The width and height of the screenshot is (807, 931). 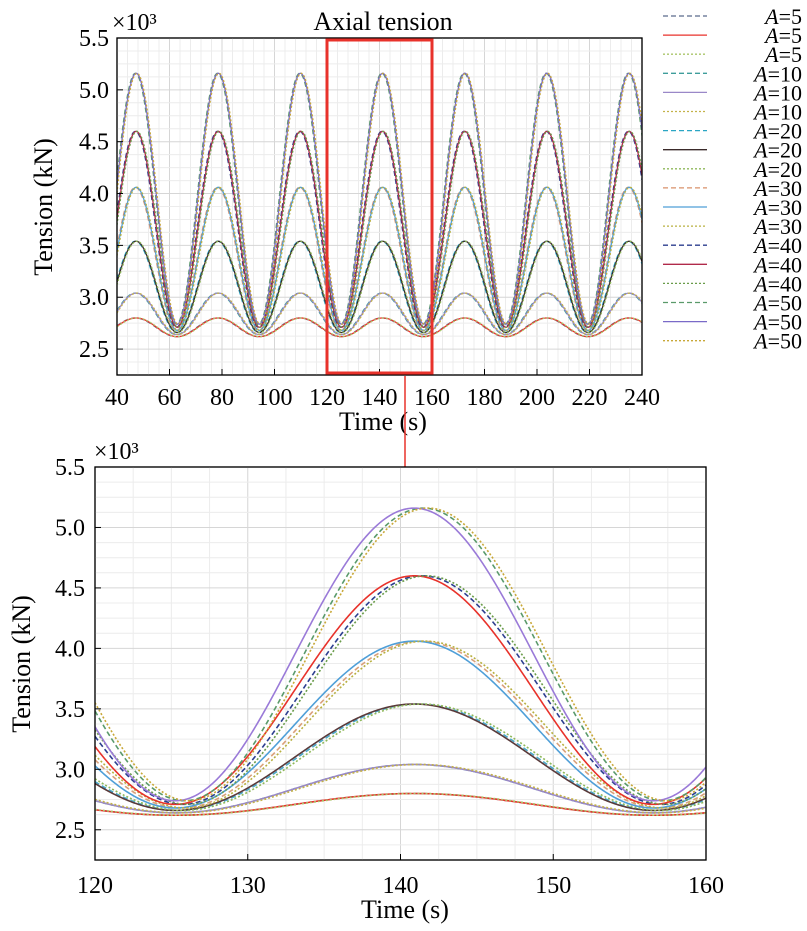 I want to click on zoom-y-label: Tension (kN), so click(x=21, y=664).